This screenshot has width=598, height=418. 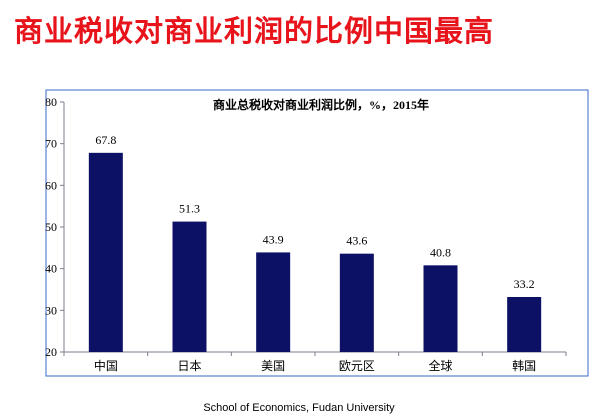 What do you see at coordinates (51, 352) in the screenshot?
I see `y-tick-label: 20` at bounding box center [51, 352].